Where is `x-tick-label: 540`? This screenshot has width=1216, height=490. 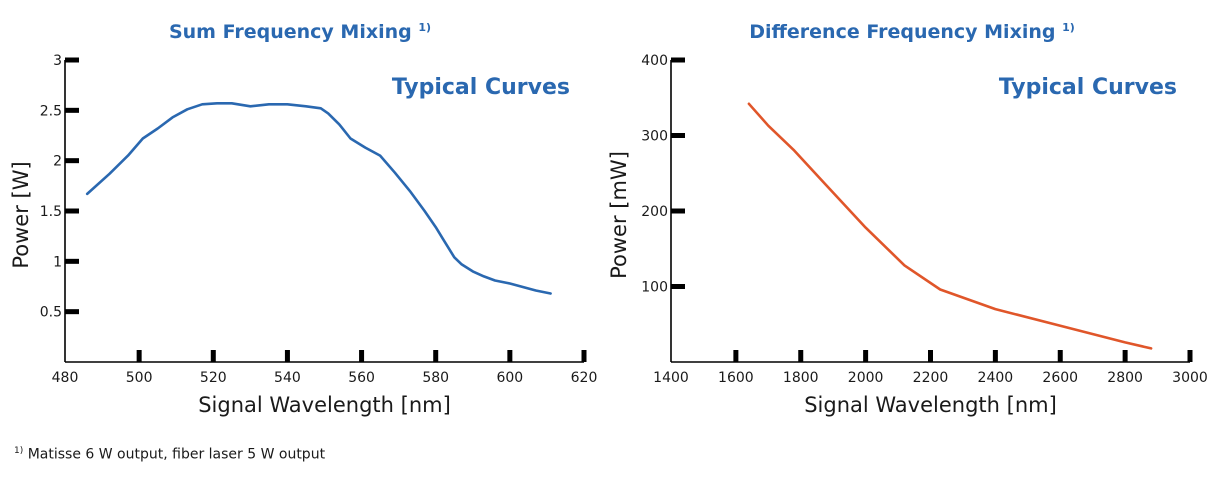
x-tick-label: 540 is located at coordinates (287, 378).